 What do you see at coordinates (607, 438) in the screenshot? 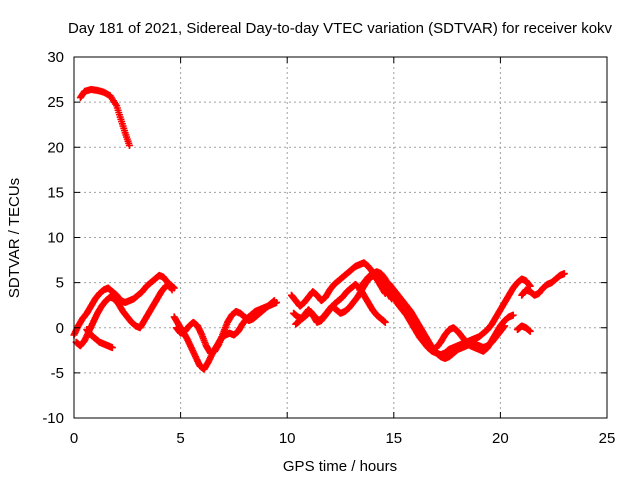
I see `x-tick-label: 25` at bounding box center [607, 438].